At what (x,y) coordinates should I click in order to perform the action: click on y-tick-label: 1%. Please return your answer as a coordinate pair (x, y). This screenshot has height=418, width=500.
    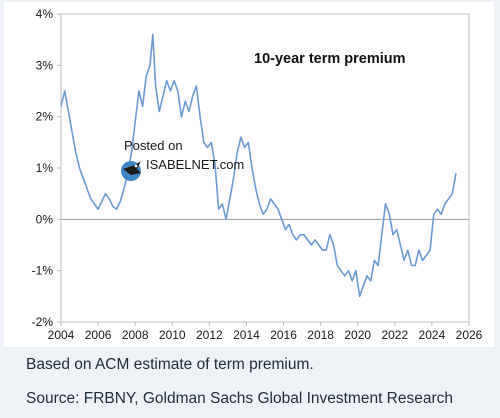
    Looking at the image, I should click on (45, 168).